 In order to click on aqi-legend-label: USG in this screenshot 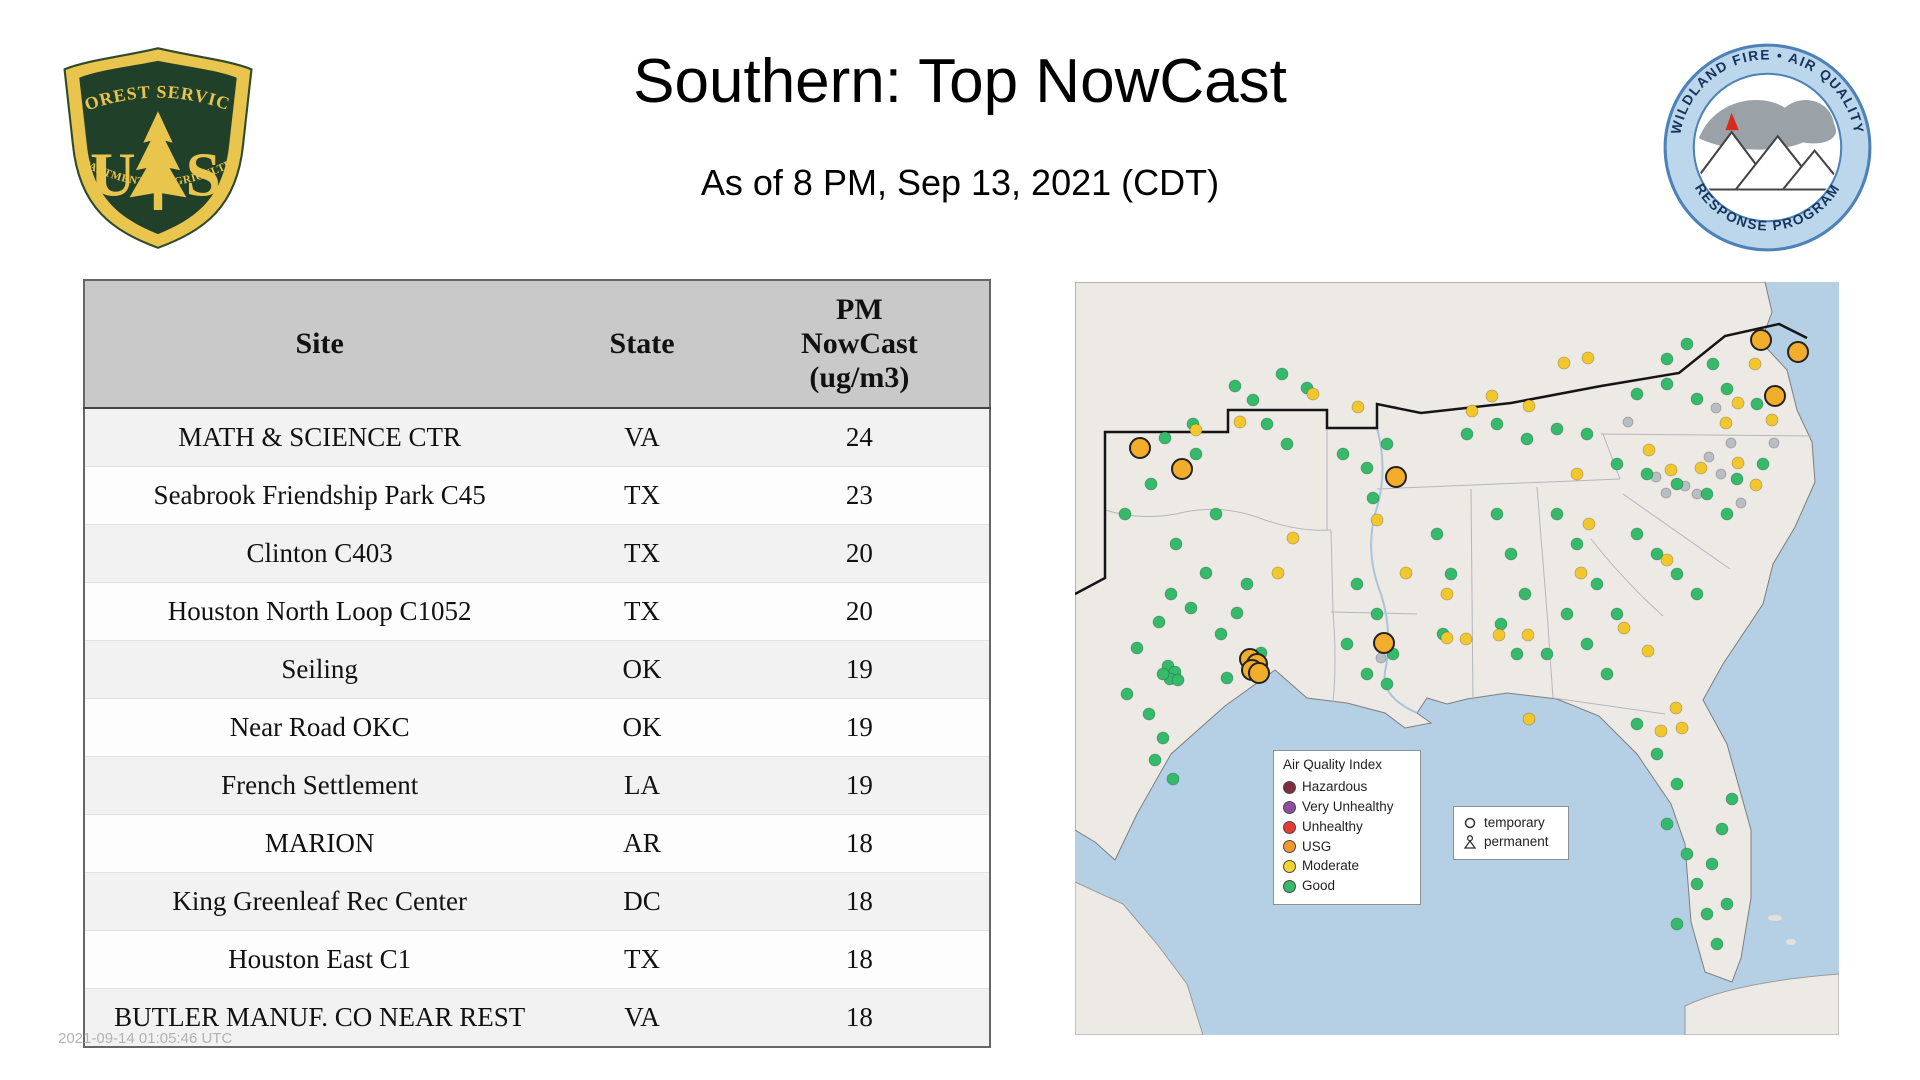, I will do `click(1317, 846)`.